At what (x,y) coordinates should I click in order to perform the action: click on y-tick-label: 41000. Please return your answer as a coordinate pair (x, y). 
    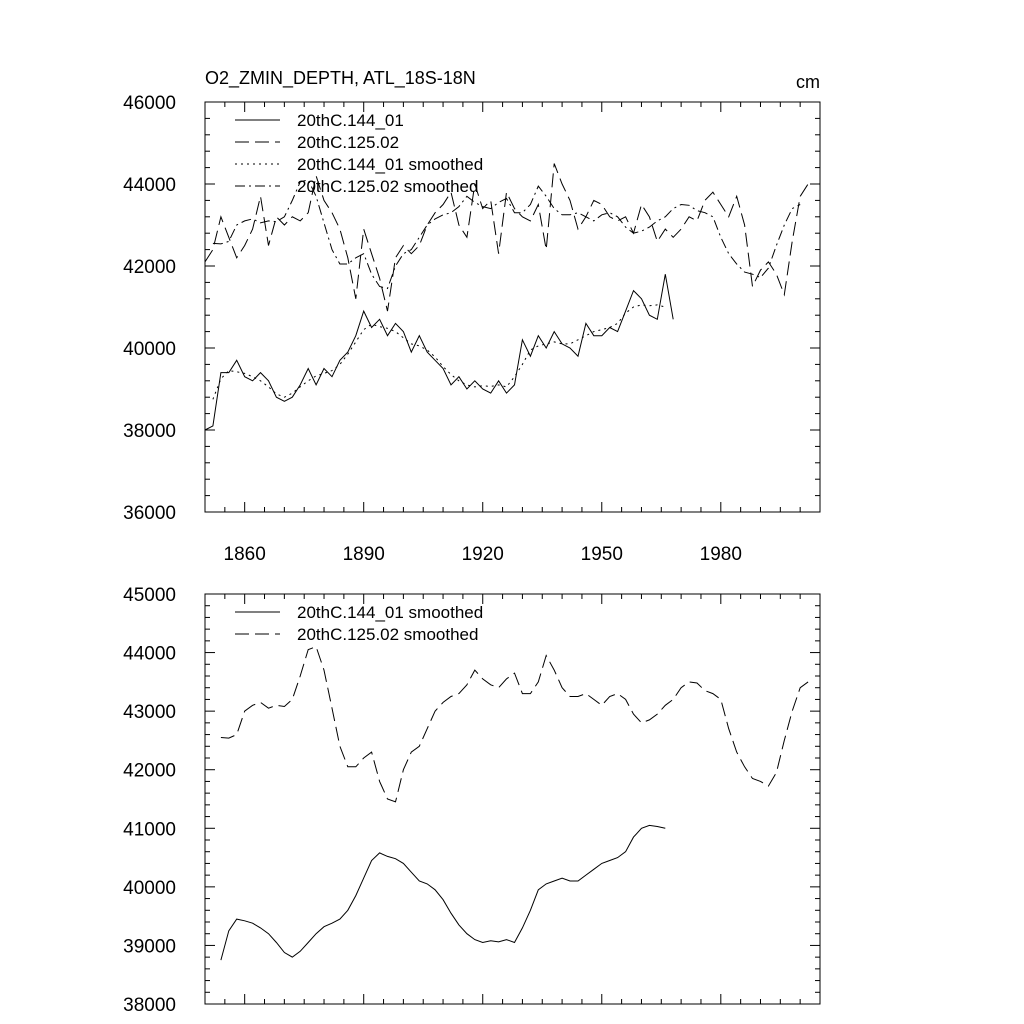
    Looking at the image, I should click on (149, 829).